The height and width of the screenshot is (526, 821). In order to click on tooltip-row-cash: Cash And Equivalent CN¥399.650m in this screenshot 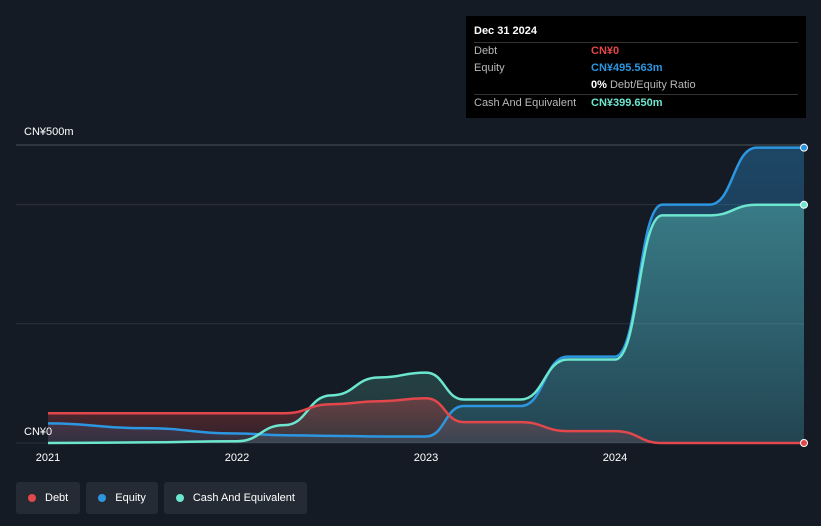, I will do `click(636, 103)`.